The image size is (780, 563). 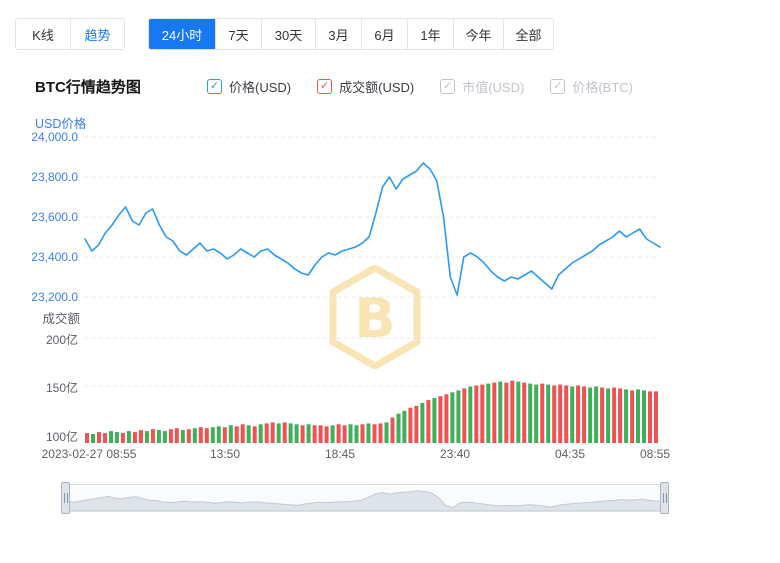 What do you see at coordinates (54, 297) in the screenshot?
I see `price-axis-tick: 23,200.0` at bounding box center [54, 297].